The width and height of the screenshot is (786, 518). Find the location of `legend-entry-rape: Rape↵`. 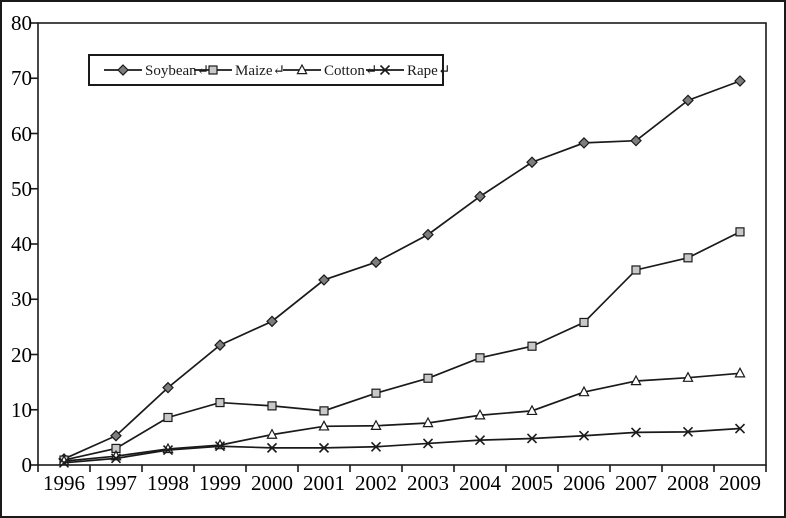

legend-entry-rape: Rape↵ is located at coordinates (408, 70).